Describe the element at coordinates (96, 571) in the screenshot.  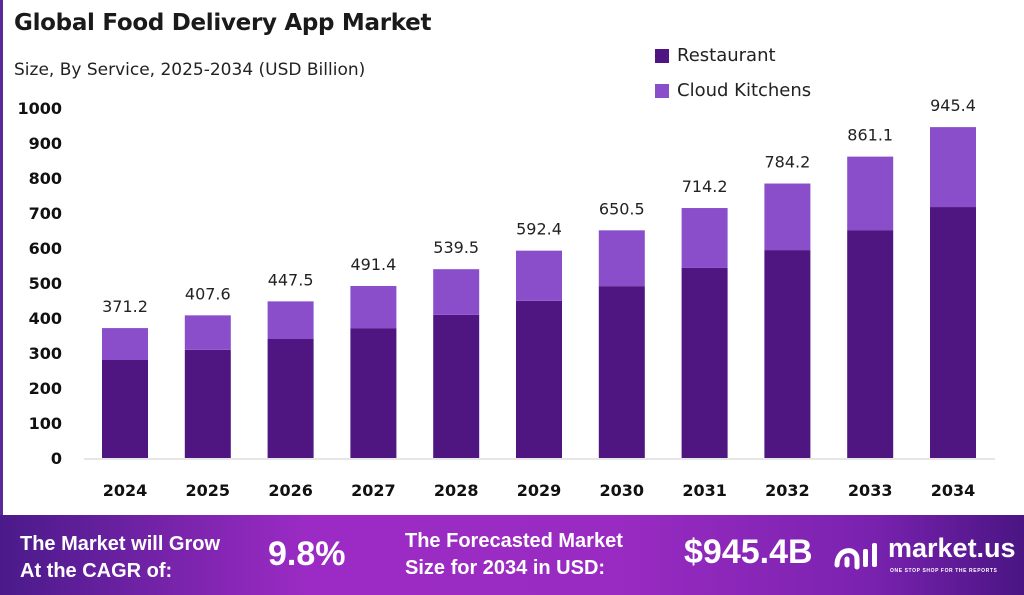
I see `cagr-label-line2: At the CAGR of:` at that location.